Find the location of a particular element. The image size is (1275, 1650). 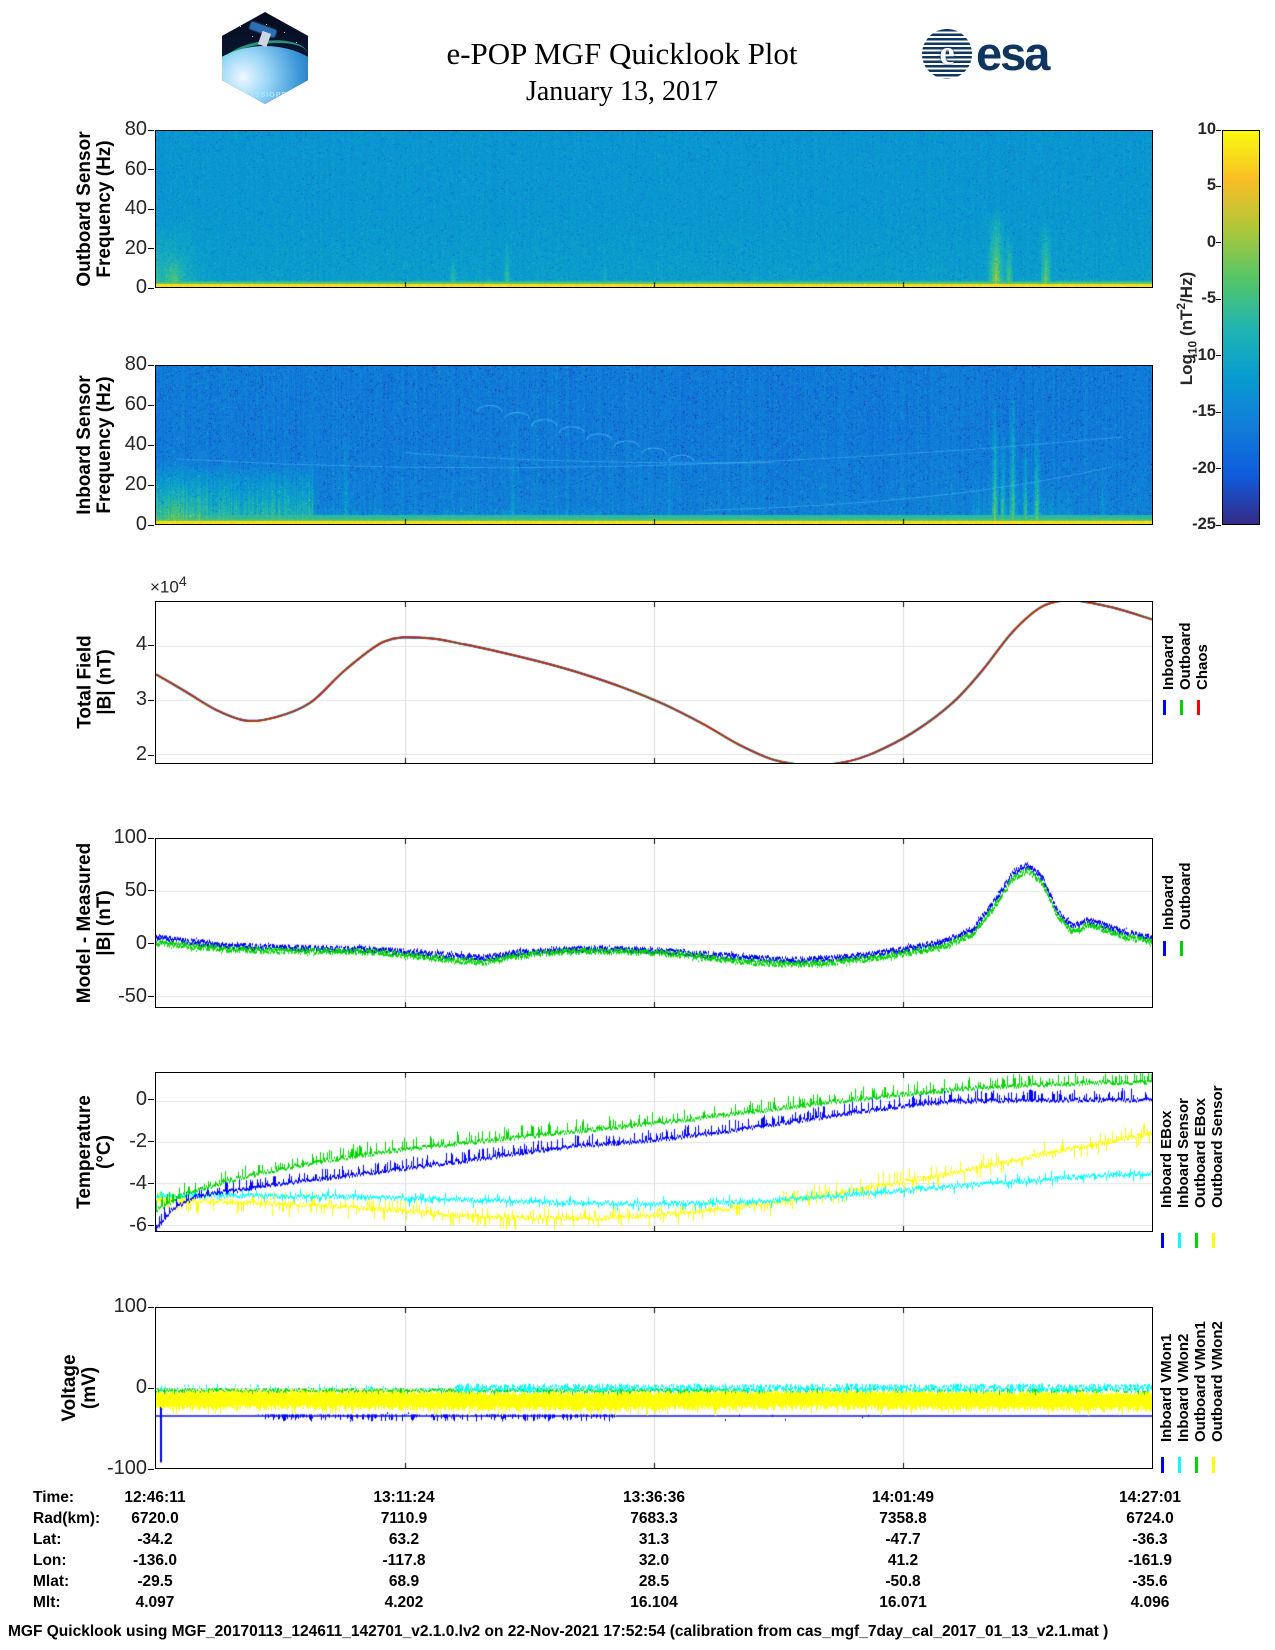

esa-logo: e esa is located at coordinates (986, 53).